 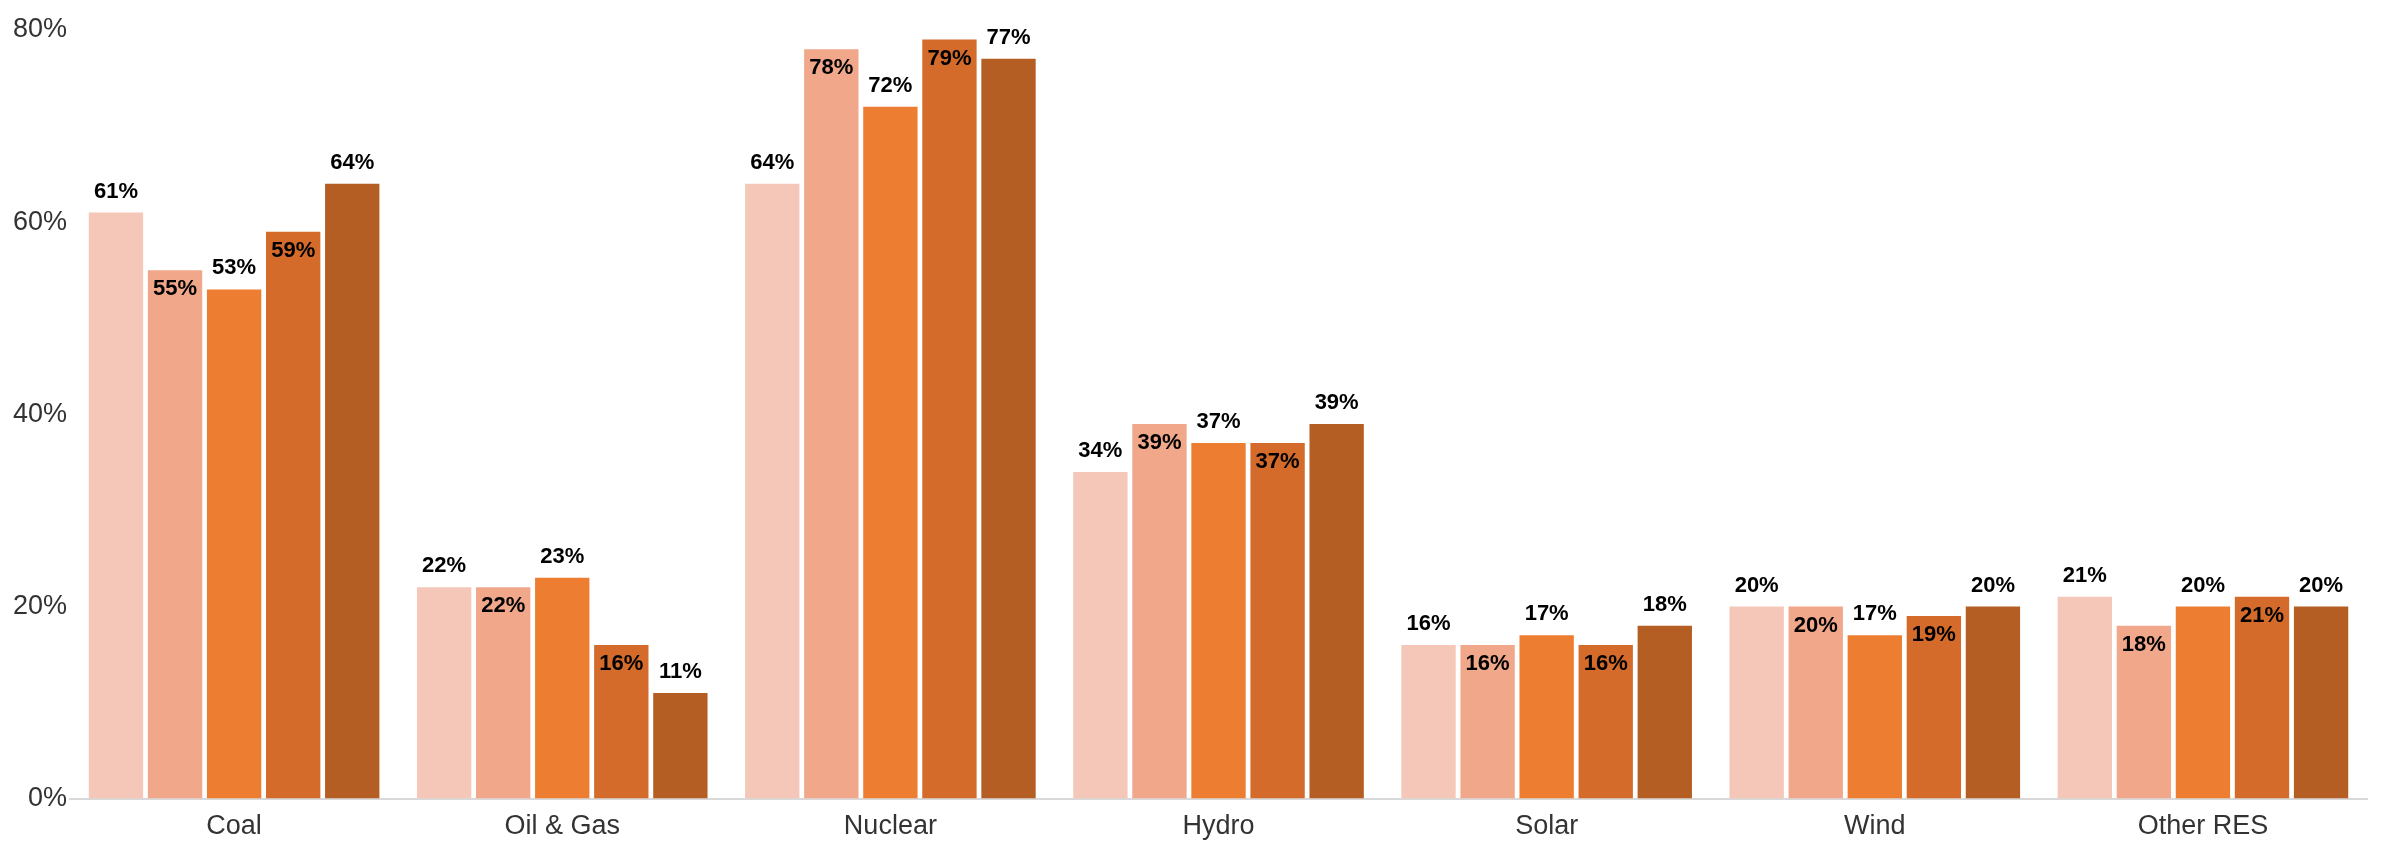 What do you see at coordinates (949, 57) in the screenshot?
I see `data-label: 79%` at bounding box center [949, 57].